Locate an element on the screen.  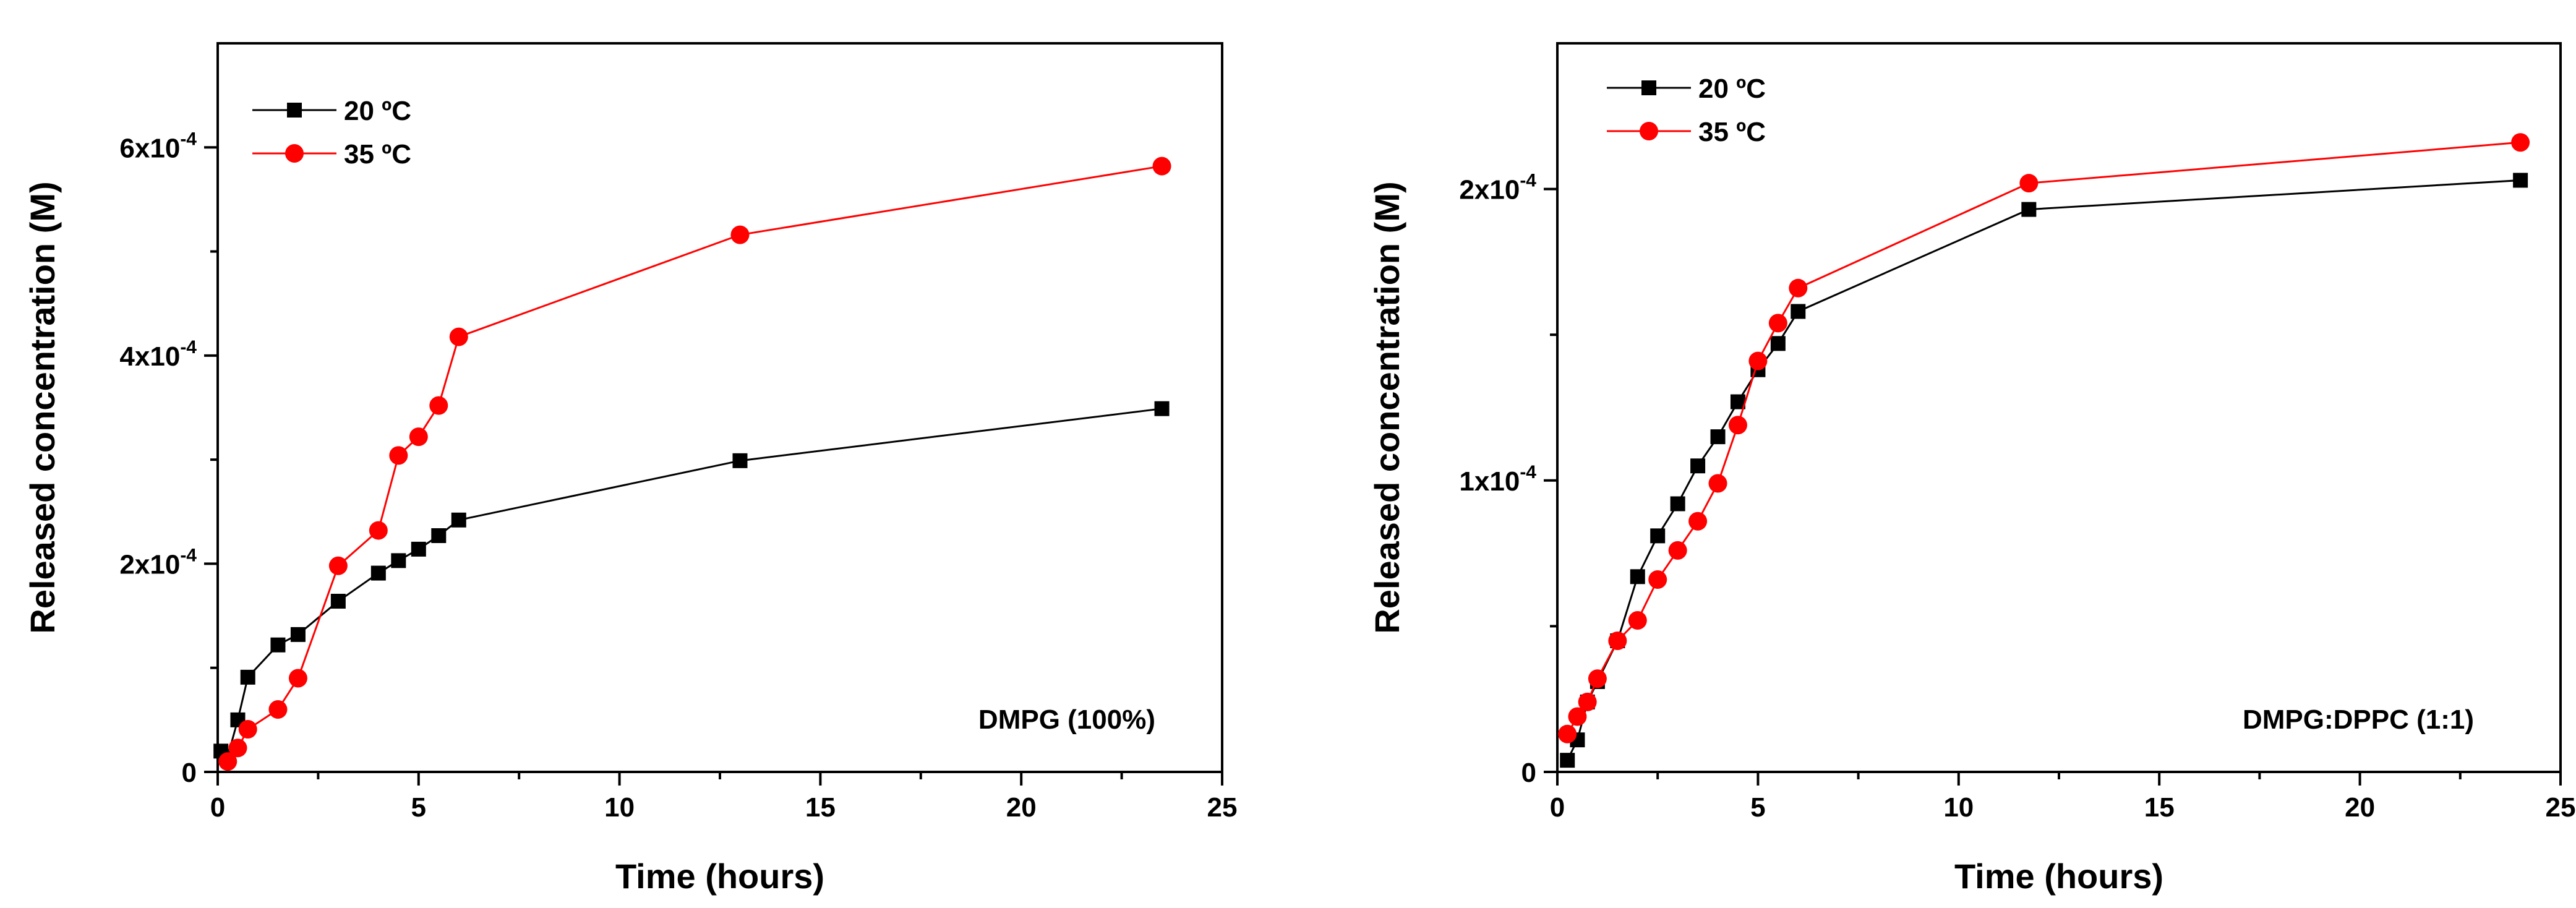
panel-annotation: DMPG (100%) is located at coordinates (1066, 720).